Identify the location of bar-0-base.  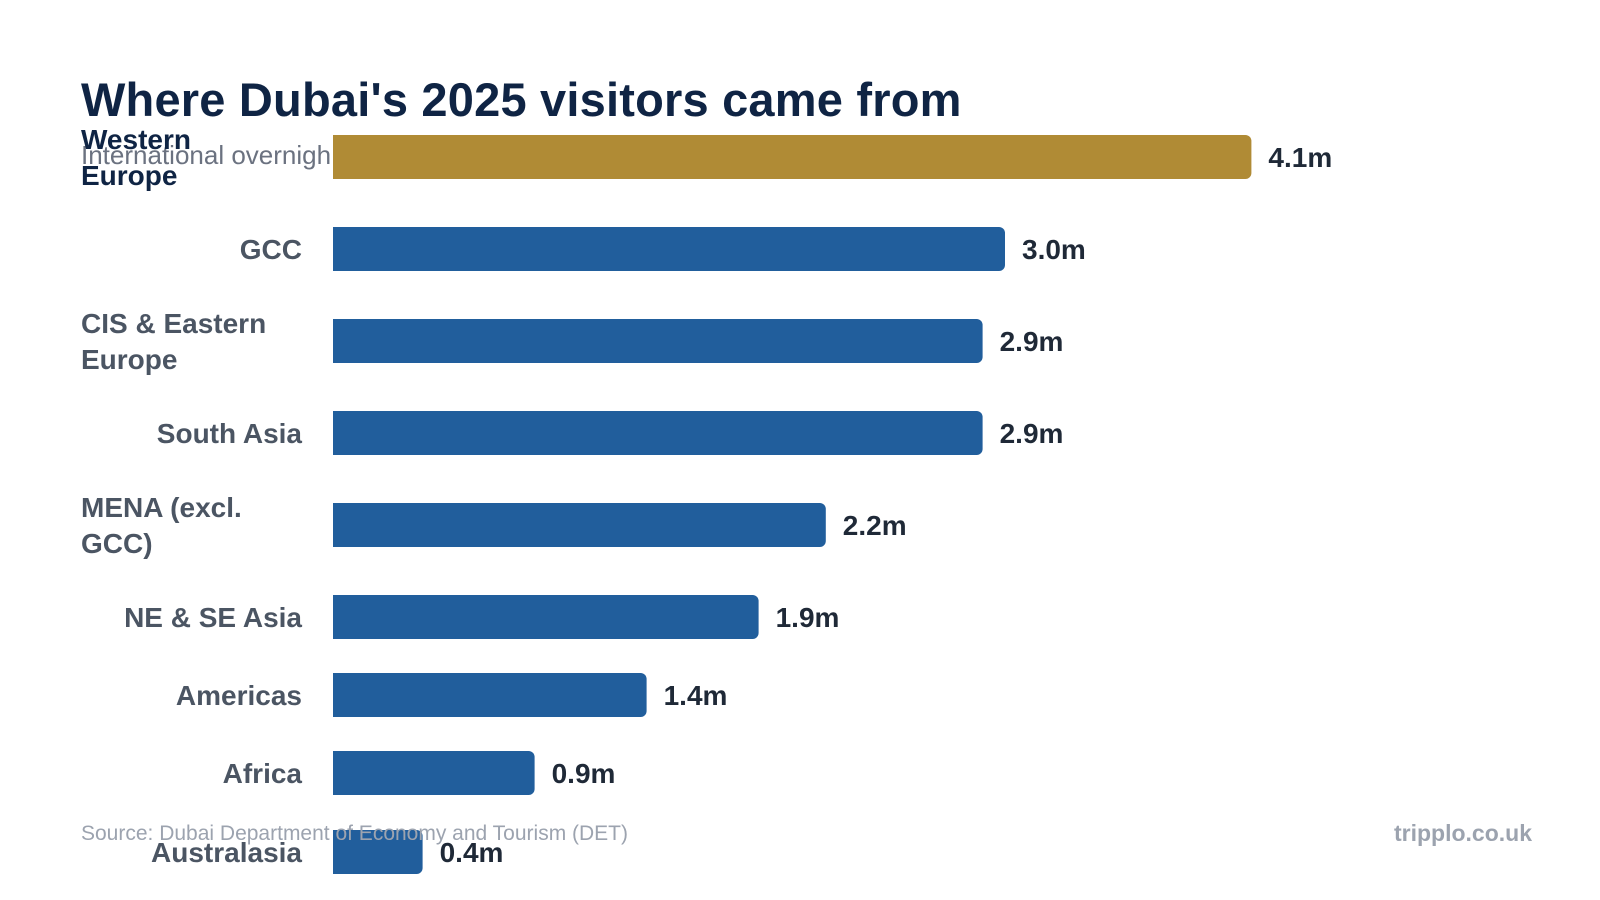
(337, 157).